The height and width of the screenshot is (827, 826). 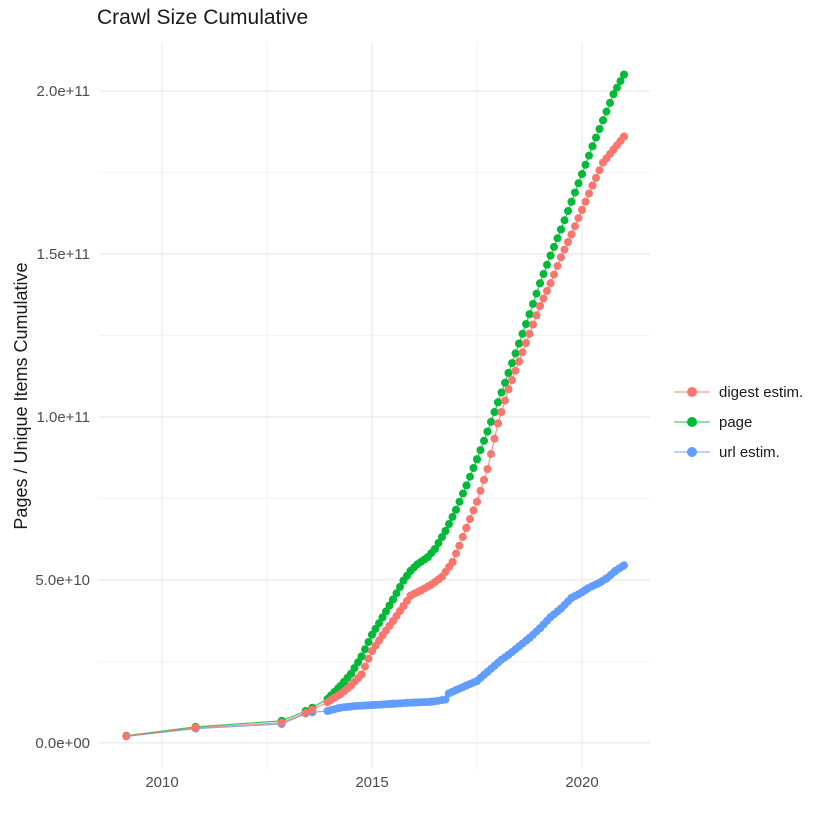 What do you see at coordinates (63, 417) in the screenshot?
I see `y-tick-label: 1.0e+11` at bounding box center [63, 417].